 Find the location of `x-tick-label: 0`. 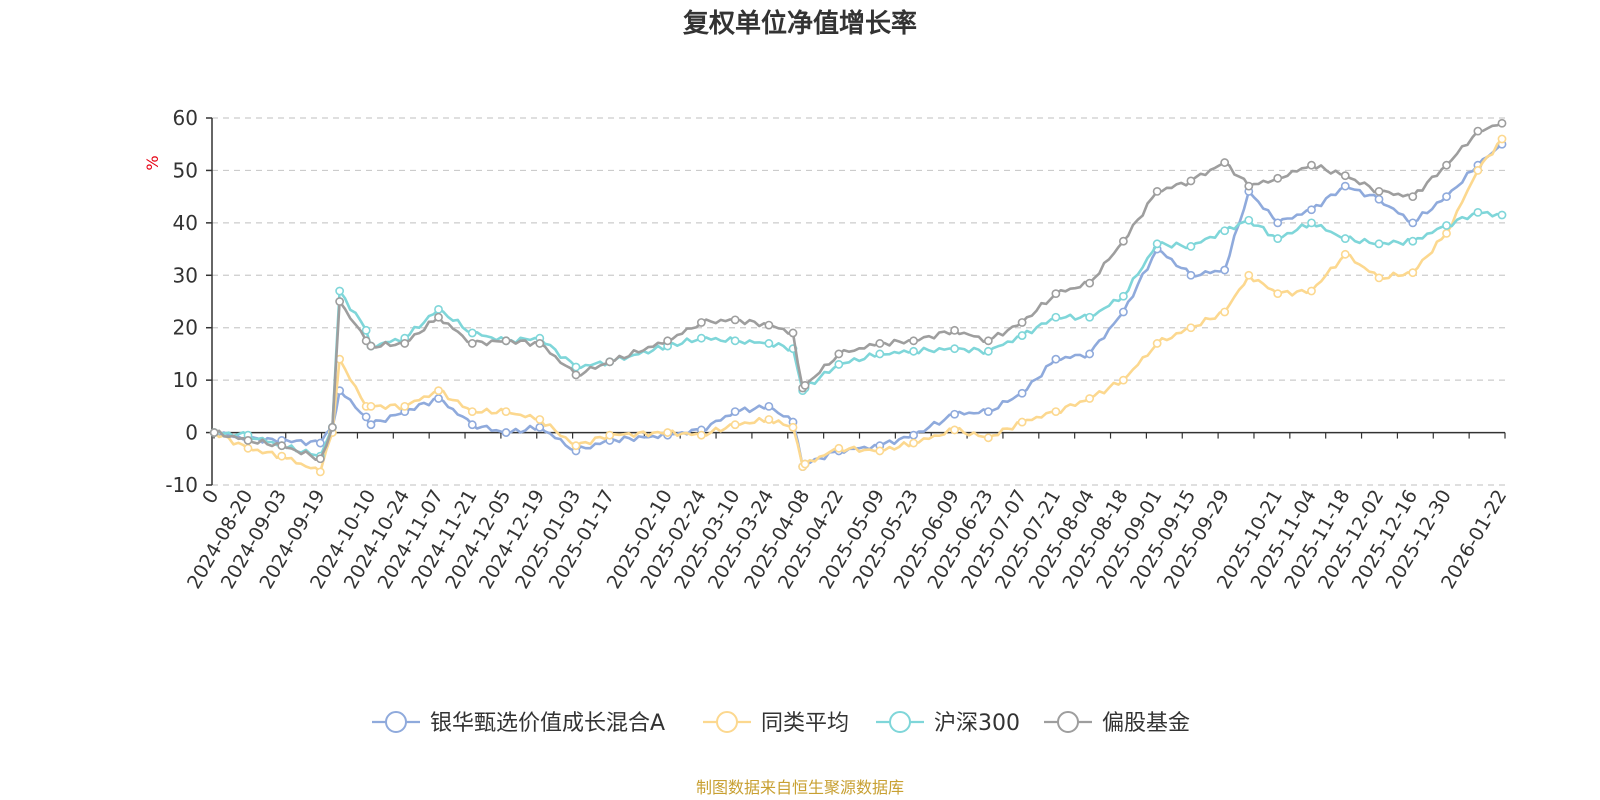

x-tick-label: 0 is located at coordinates (210, 496).